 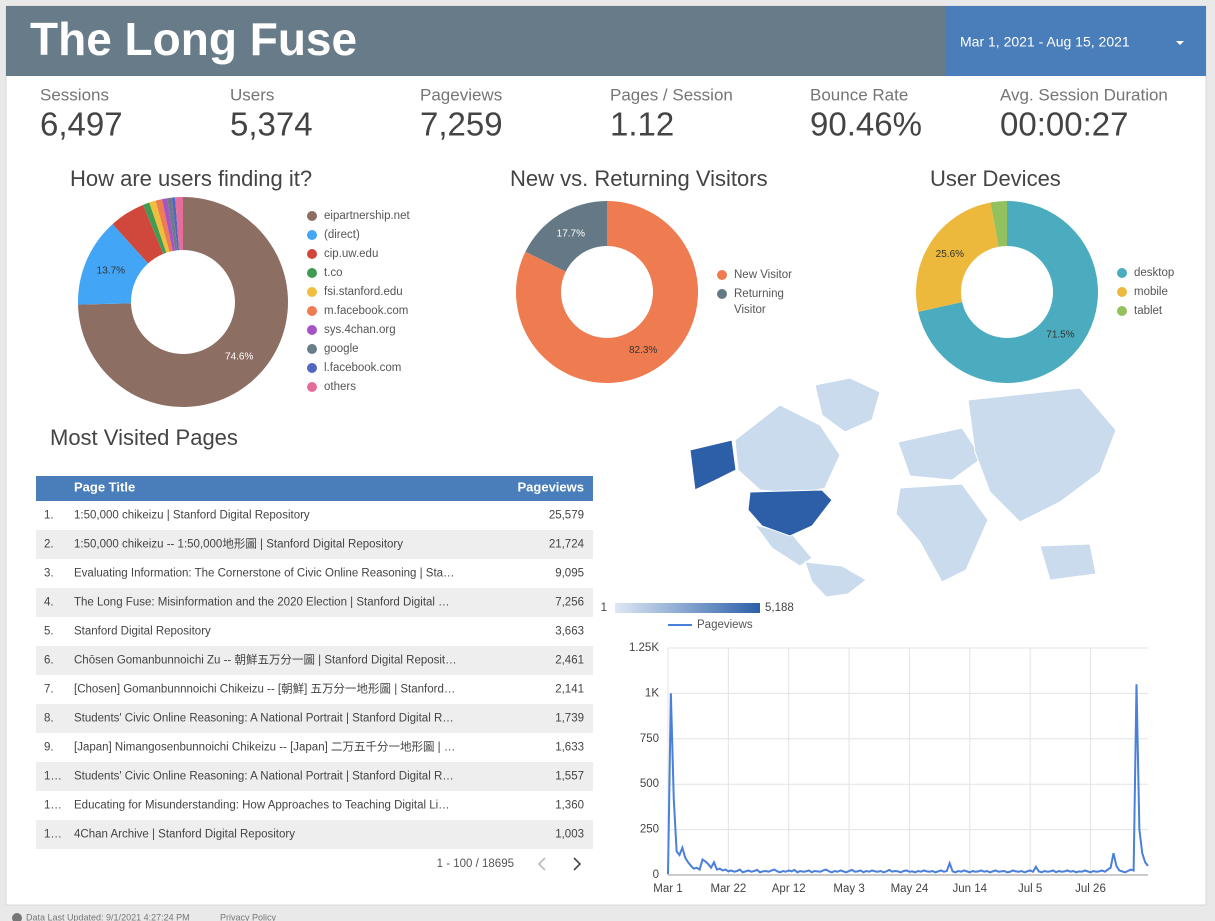 What do you see at coordinates (1151, 292) in the screenshot?
I see `legend-label: mobile` at bounding box center [1151, 292].